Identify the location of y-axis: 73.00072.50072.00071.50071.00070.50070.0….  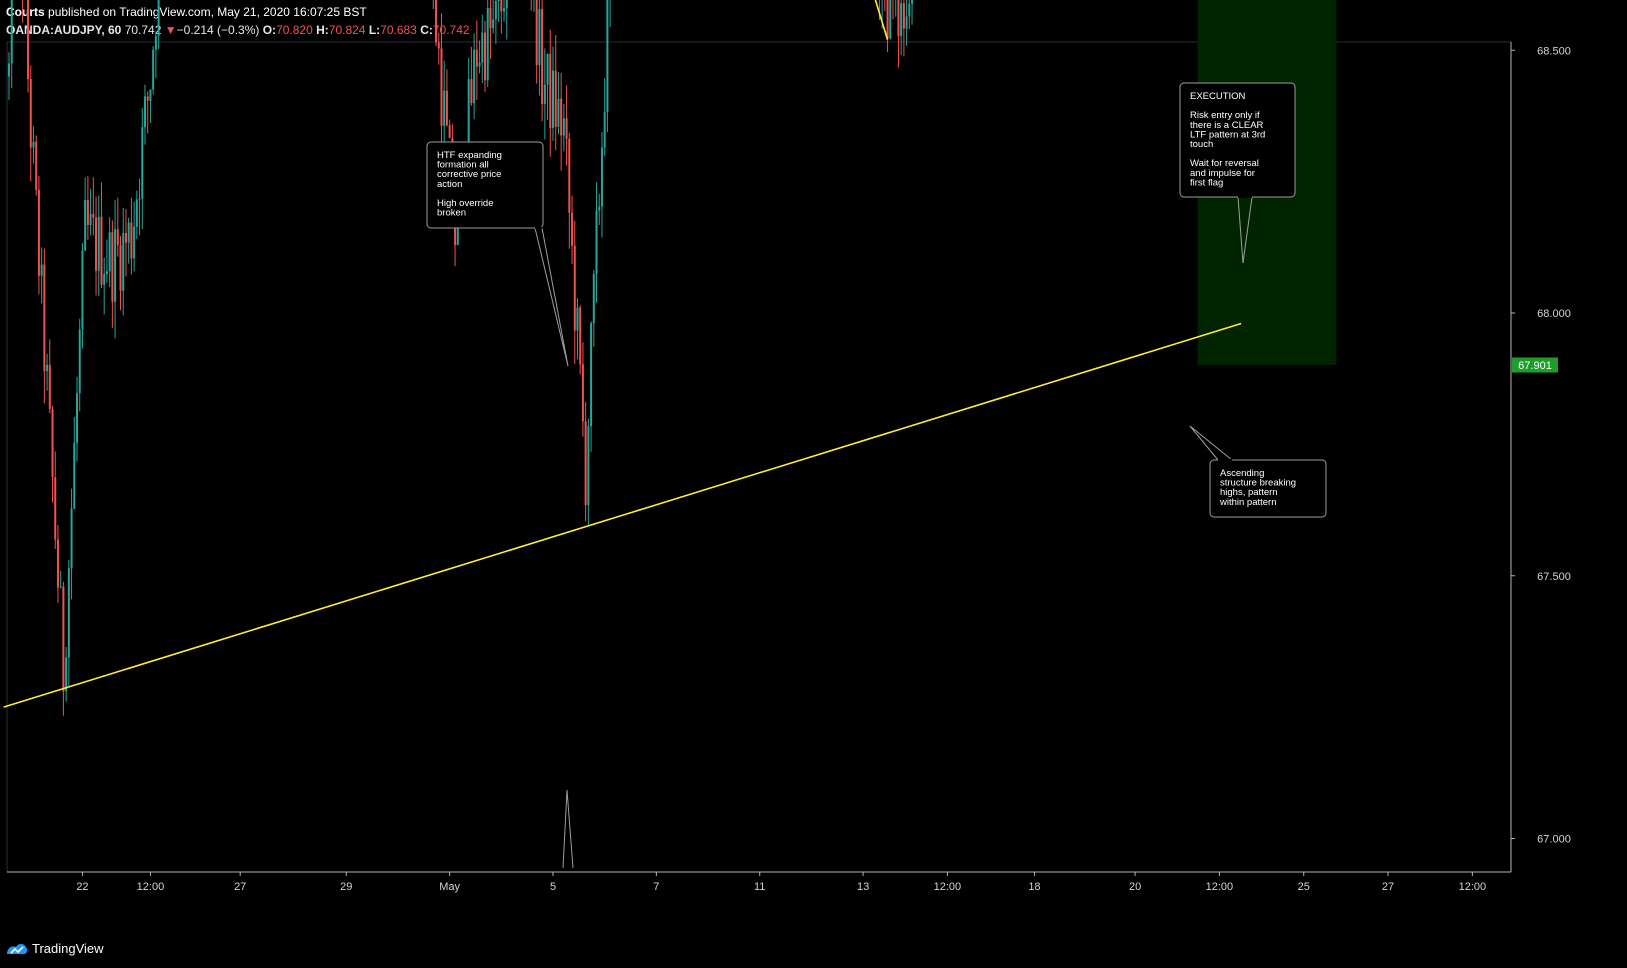
(1540, 436).